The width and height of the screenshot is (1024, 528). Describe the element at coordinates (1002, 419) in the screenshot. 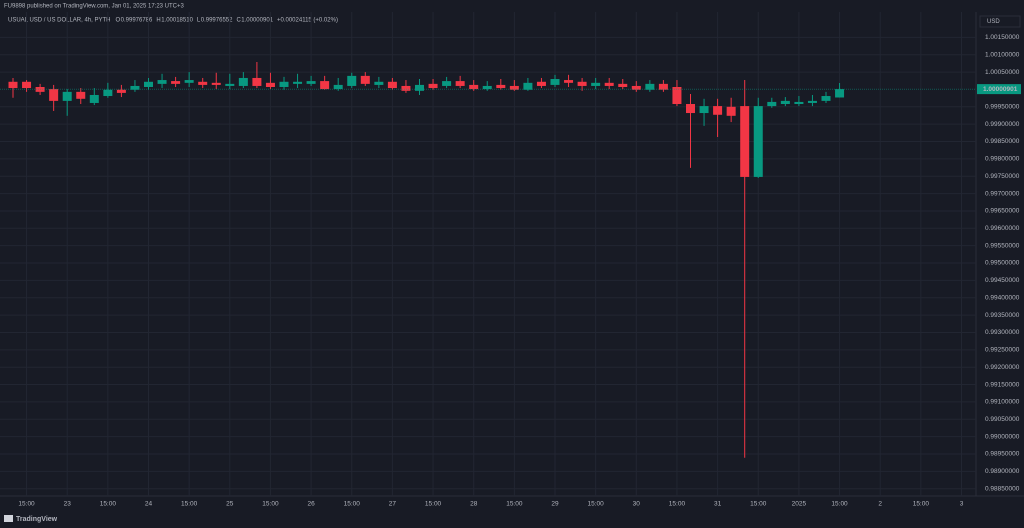

I see `y-tick-label: 0.99050000` at that location.